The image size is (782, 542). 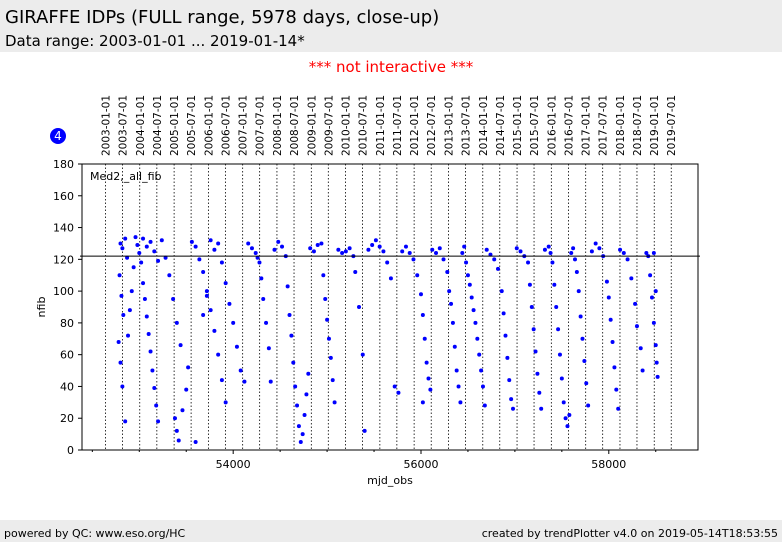 I want to click on date-marker-label: 2011-01-01, so click(x=381, y=125).